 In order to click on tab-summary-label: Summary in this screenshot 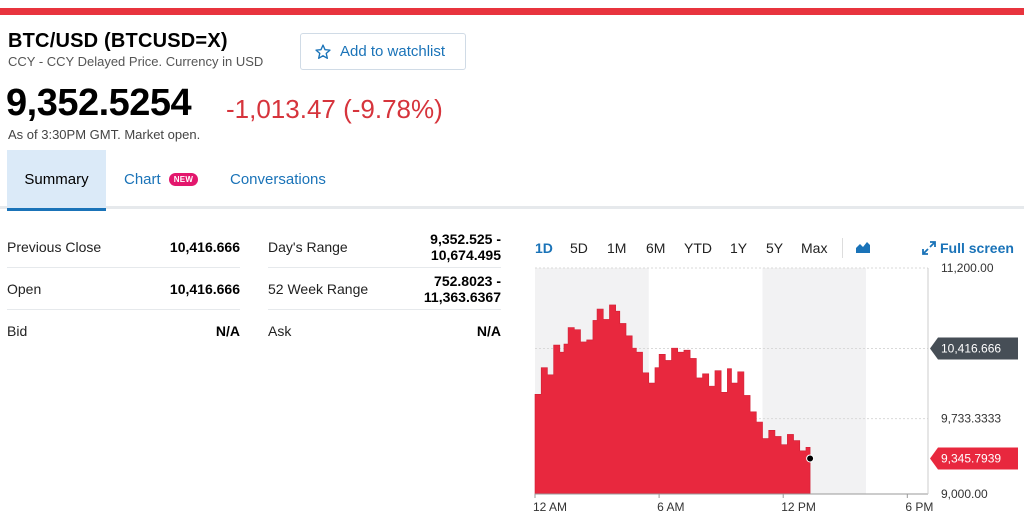, I will do `click(56, 179)`.